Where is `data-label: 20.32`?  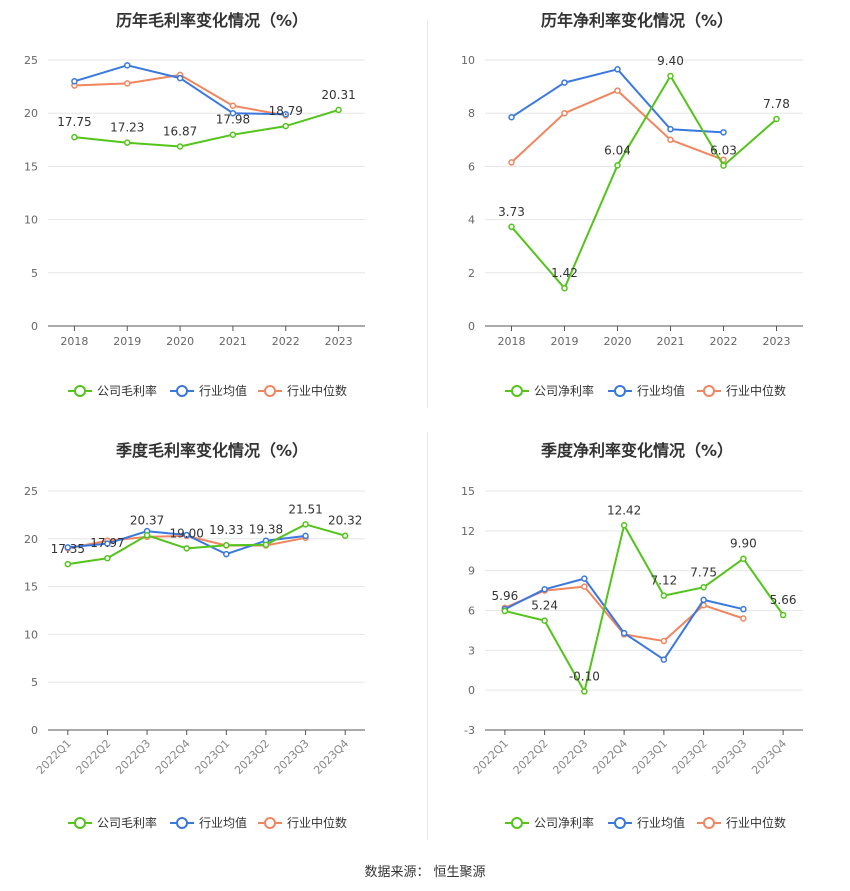
data-label: 20.32 is located at coordinates (345, 521).